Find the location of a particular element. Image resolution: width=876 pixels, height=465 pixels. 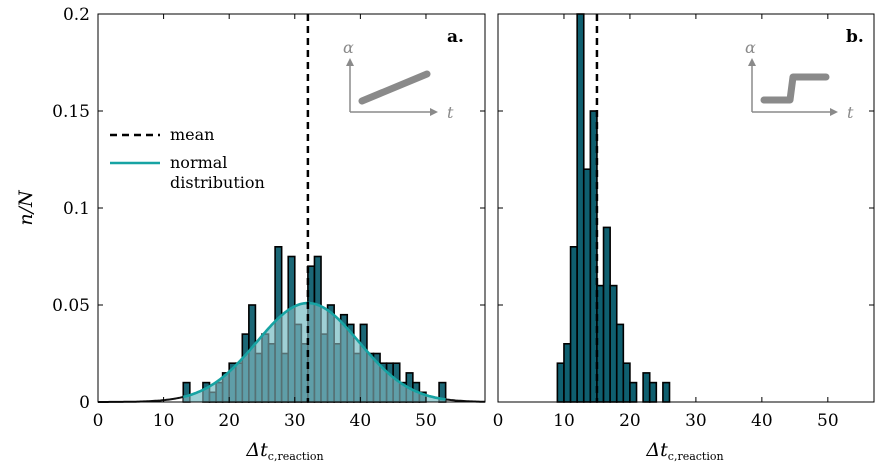

inset-b-step-curve is located at coordinates (795, 88).